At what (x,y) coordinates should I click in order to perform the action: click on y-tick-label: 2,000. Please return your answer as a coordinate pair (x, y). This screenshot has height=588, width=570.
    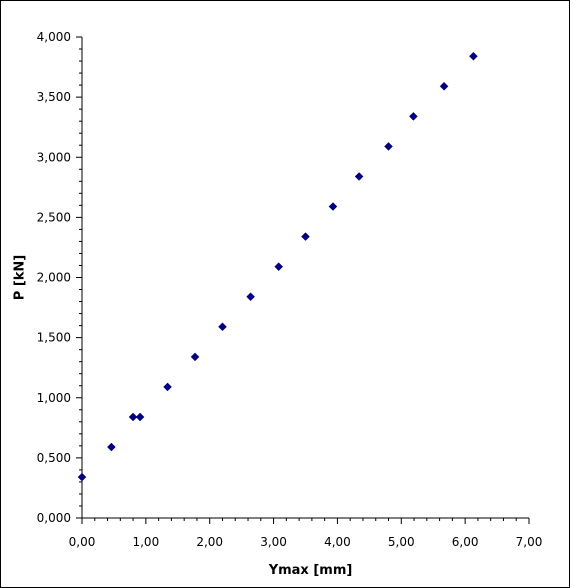
    Looking at the image, I should click on (54, 278).